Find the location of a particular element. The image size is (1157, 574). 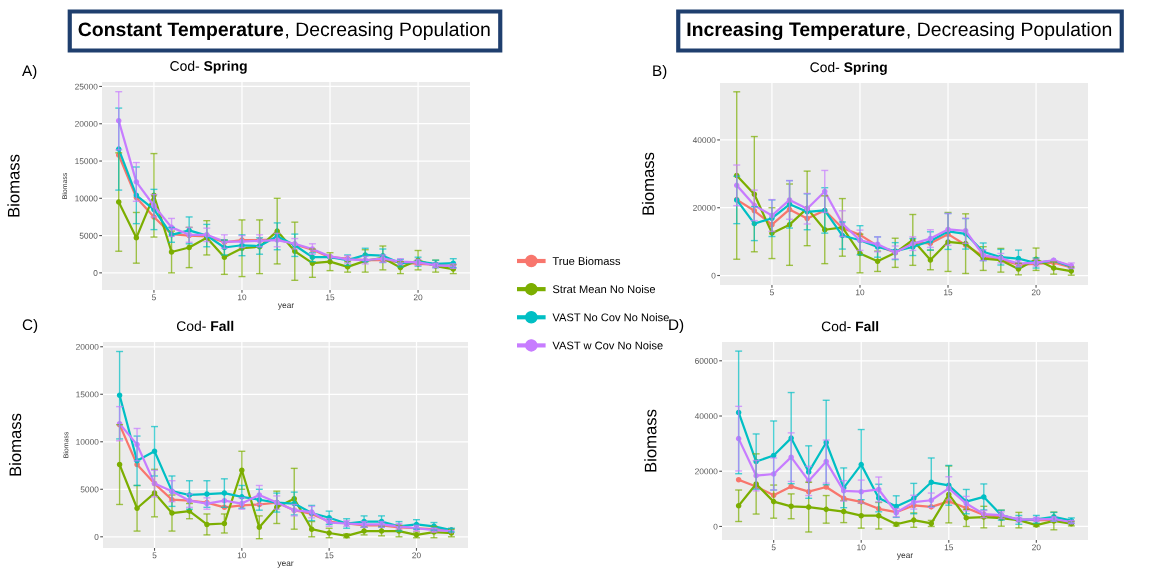

chart-title: Increasing Temperature, Decreasing Population is located at coordinates (899, 31).